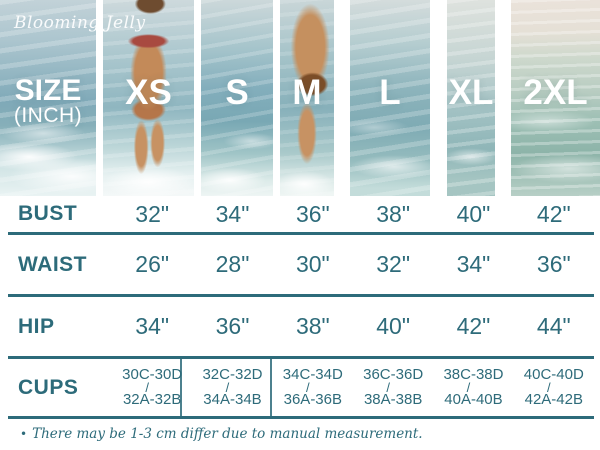  I want to click on bust-xs: 32", so click(152, 213).